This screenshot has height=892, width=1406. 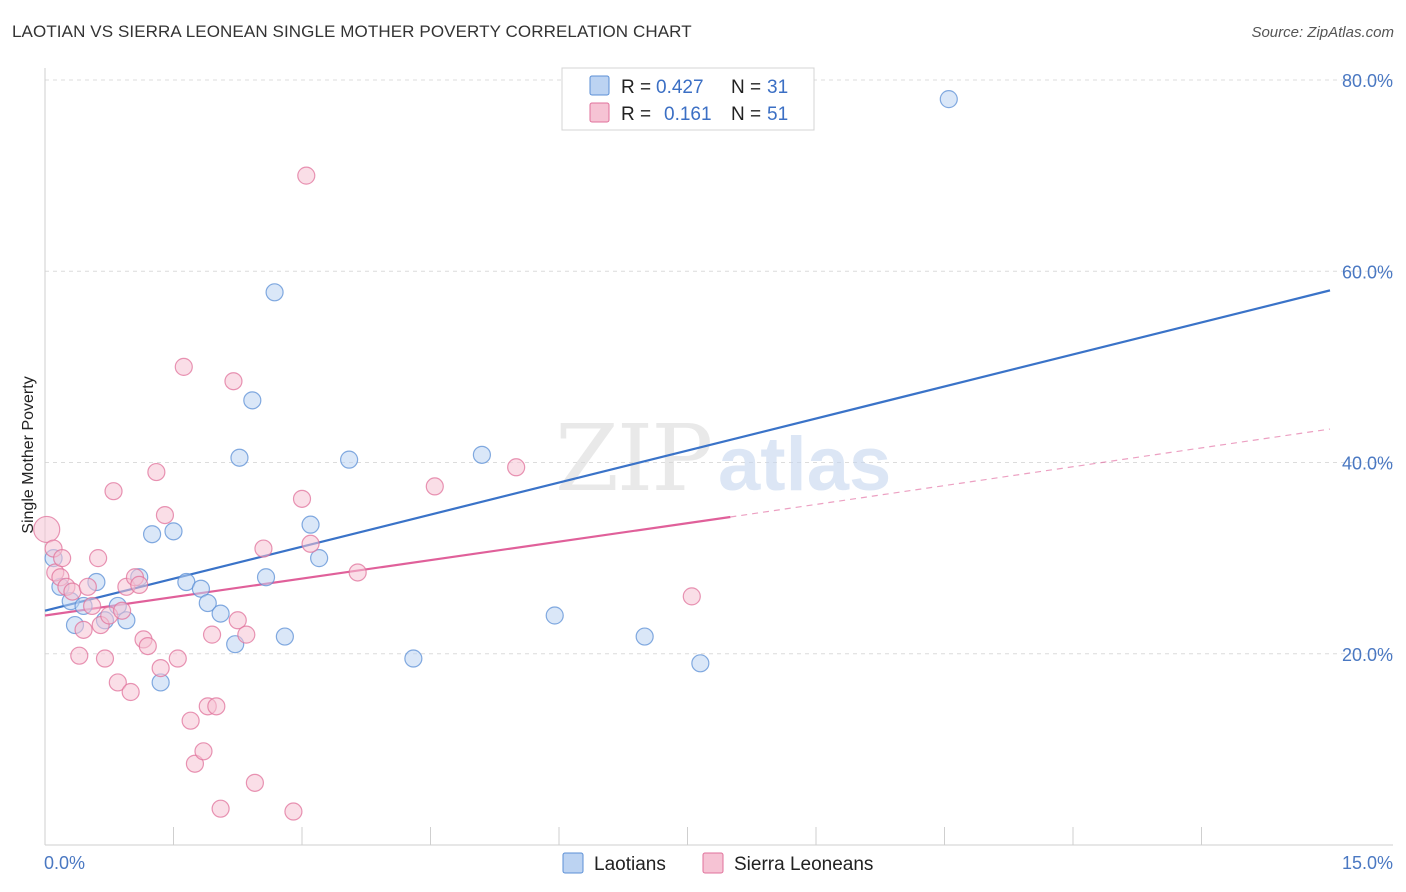 What do you see at coordinates (688, 99) in the screenshot?
I see `top-legend: R = 0.427 N = 31 R = 0.161 N = 51` at bounding box center [688, 99].